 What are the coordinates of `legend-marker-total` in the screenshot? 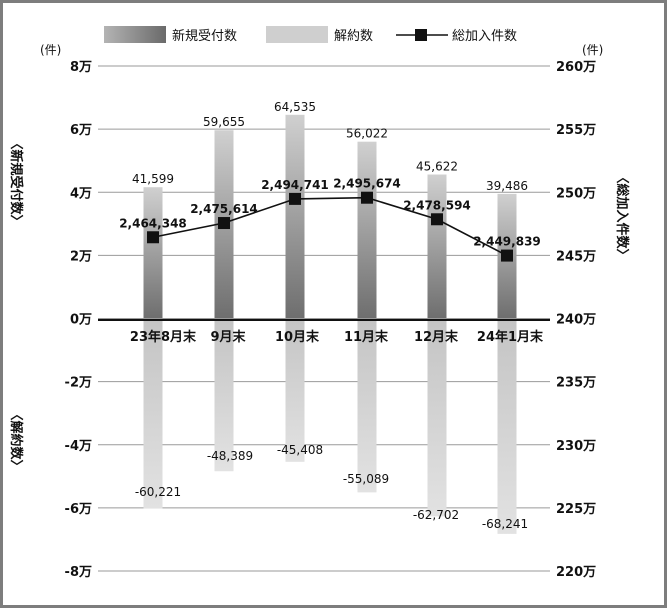 It's located at (421, 35).